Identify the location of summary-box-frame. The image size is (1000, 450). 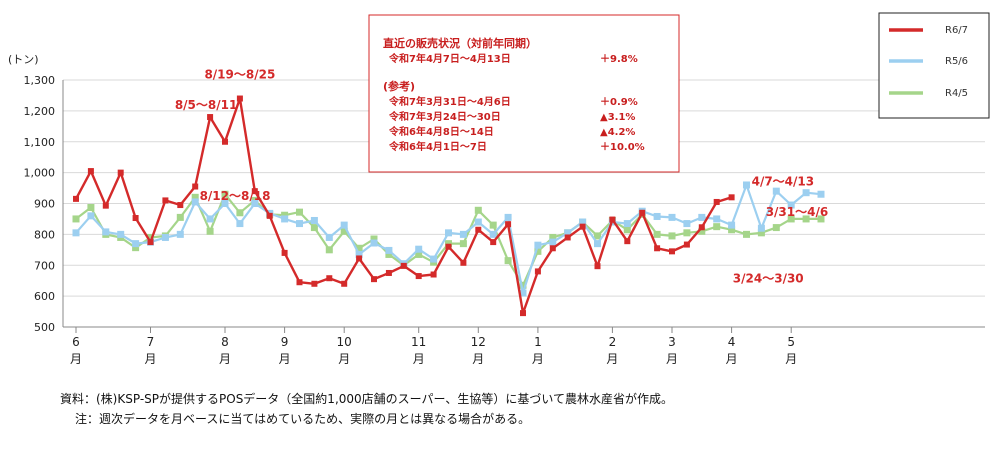
(524, 93).